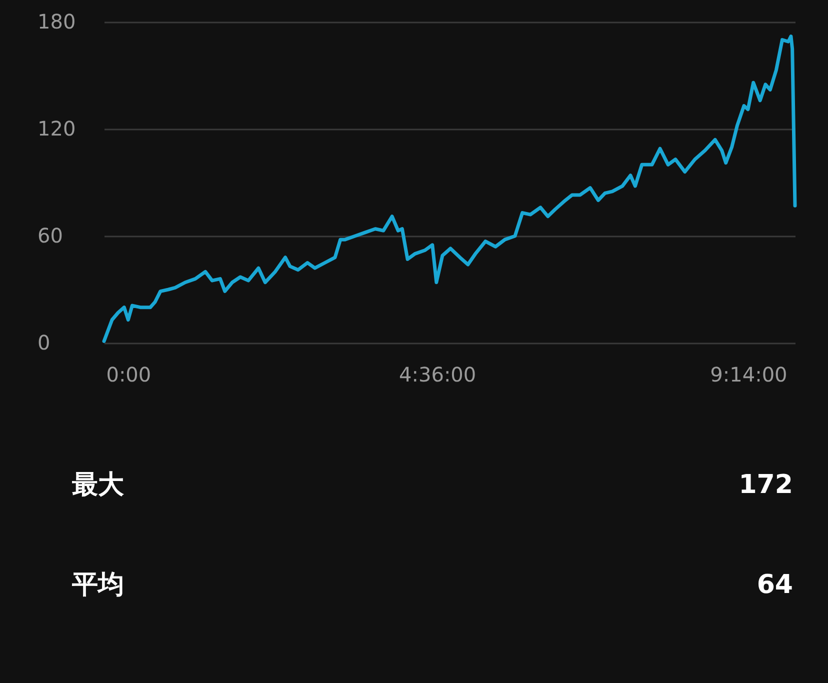 The height and width of the screenshot is (683, 828). Describe the element at coordinates (57, 22) in the screenshot. I see `y-tick-label: 180` at that location.